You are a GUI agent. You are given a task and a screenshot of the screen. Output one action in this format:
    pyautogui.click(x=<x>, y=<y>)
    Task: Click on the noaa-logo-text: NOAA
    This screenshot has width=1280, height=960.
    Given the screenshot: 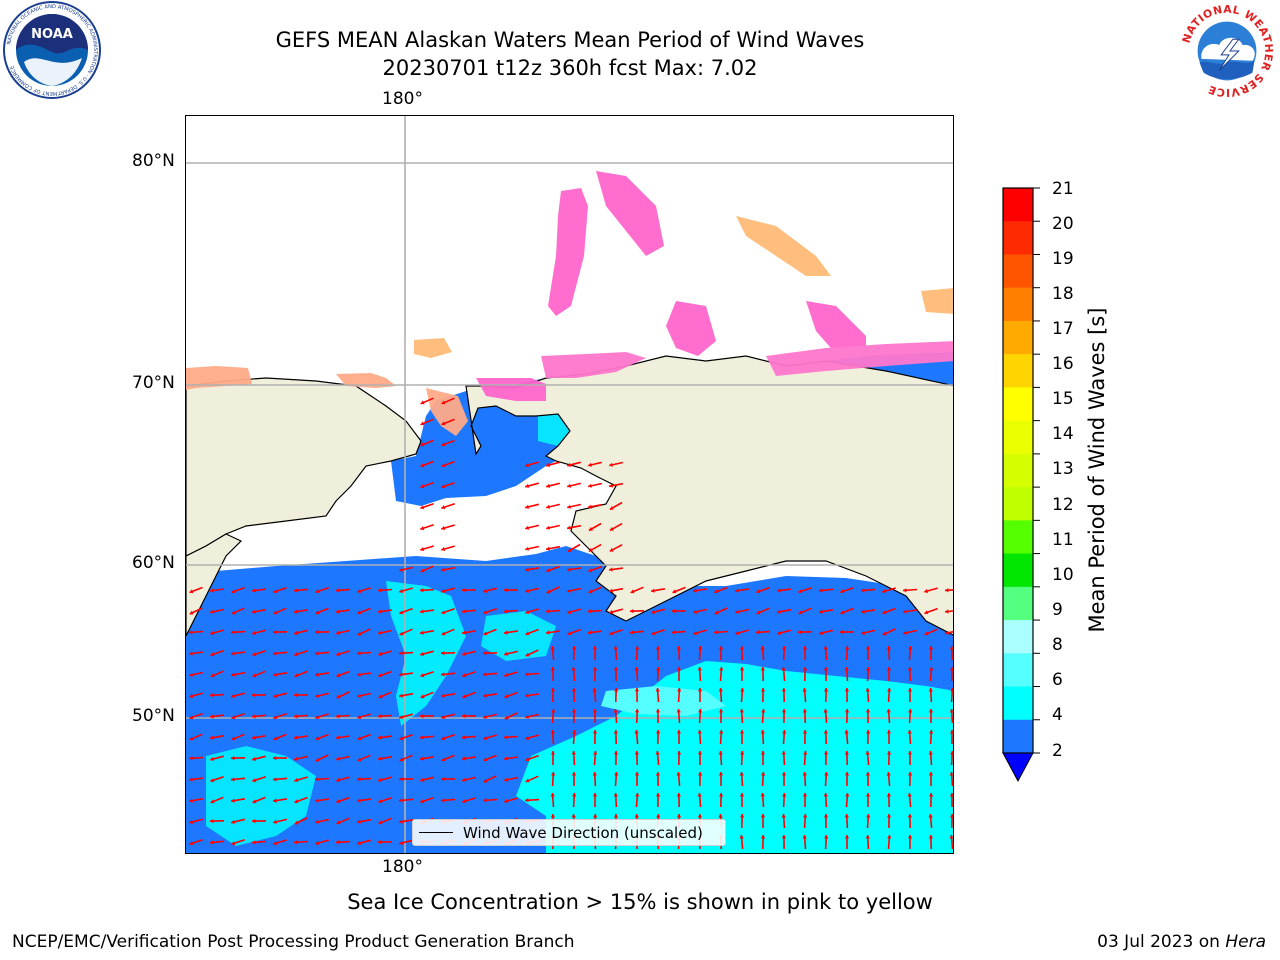 What is the action you would take?
    pyautogui.click(x=52, y=34)
    